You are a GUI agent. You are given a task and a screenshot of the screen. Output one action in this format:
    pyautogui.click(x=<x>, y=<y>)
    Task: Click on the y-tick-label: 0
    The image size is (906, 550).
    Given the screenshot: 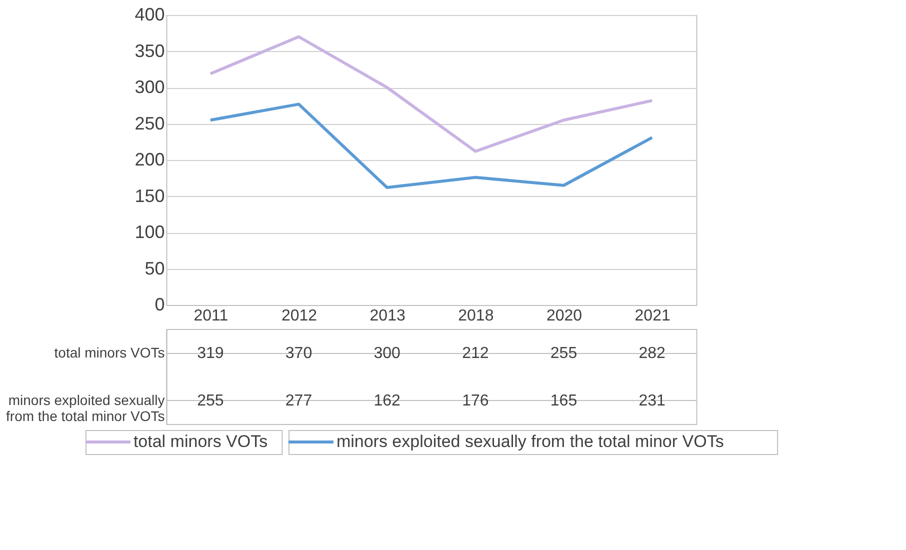 What is the action you would take?
    pyautogui.click(x=159, y=304)
    